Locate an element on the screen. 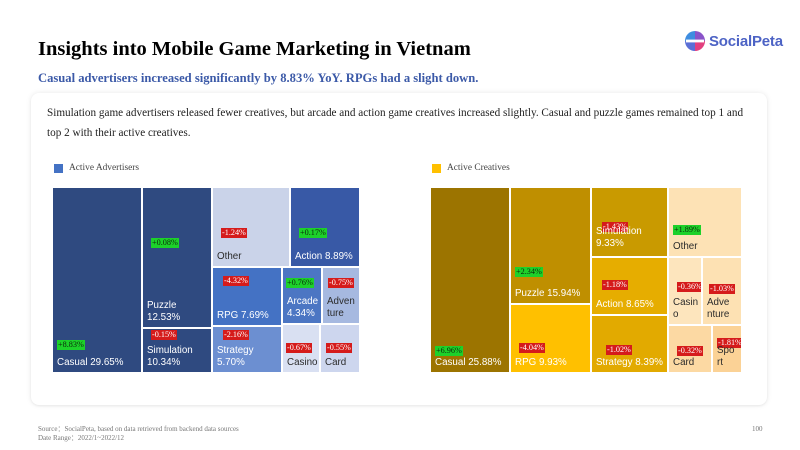  yoy-badge-action: -1.18% is located at coordinates (615, 285).